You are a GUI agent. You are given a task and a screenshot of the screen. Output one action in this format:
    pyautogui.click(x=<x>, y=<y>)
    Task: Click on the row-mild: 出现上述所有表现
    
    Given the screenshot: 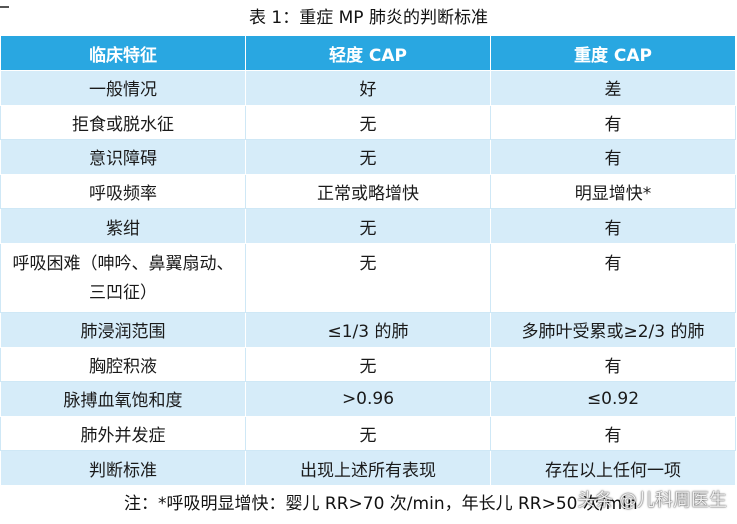 What is the action you would take?
    pyautogui.click(x=368, y=468)
    